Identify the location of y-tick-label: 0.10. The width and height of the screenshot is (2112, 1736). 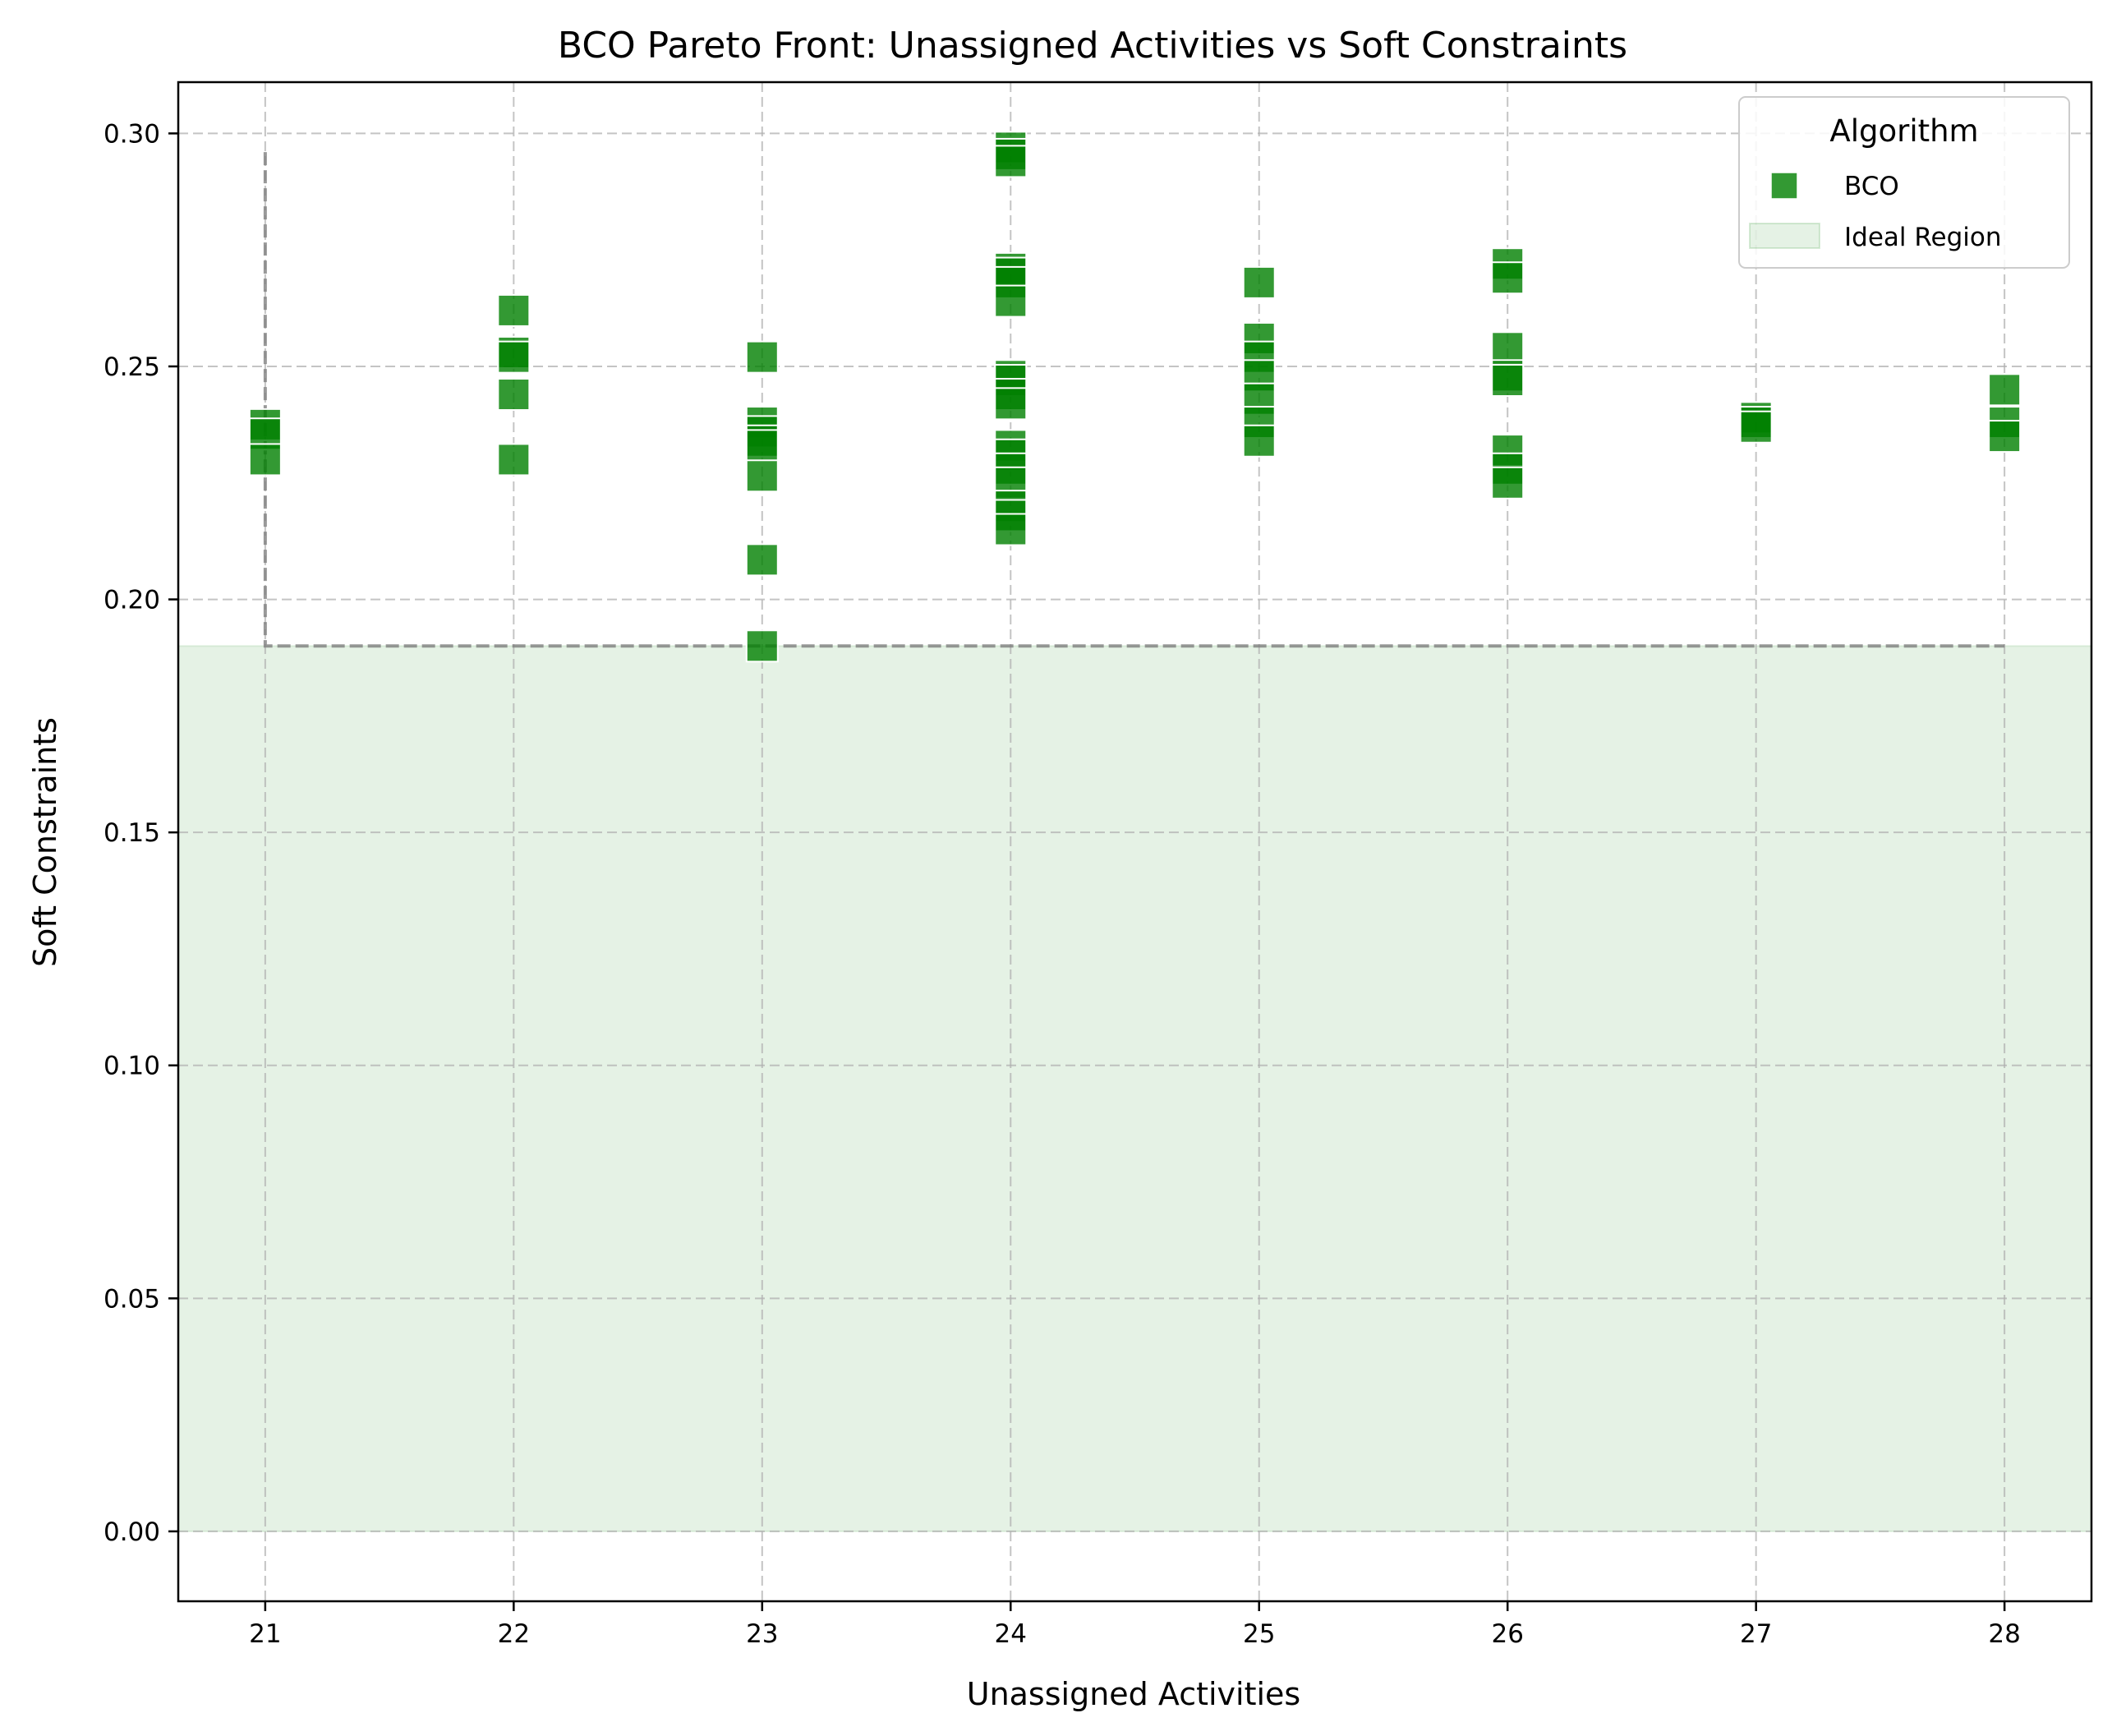
(132, 1066).